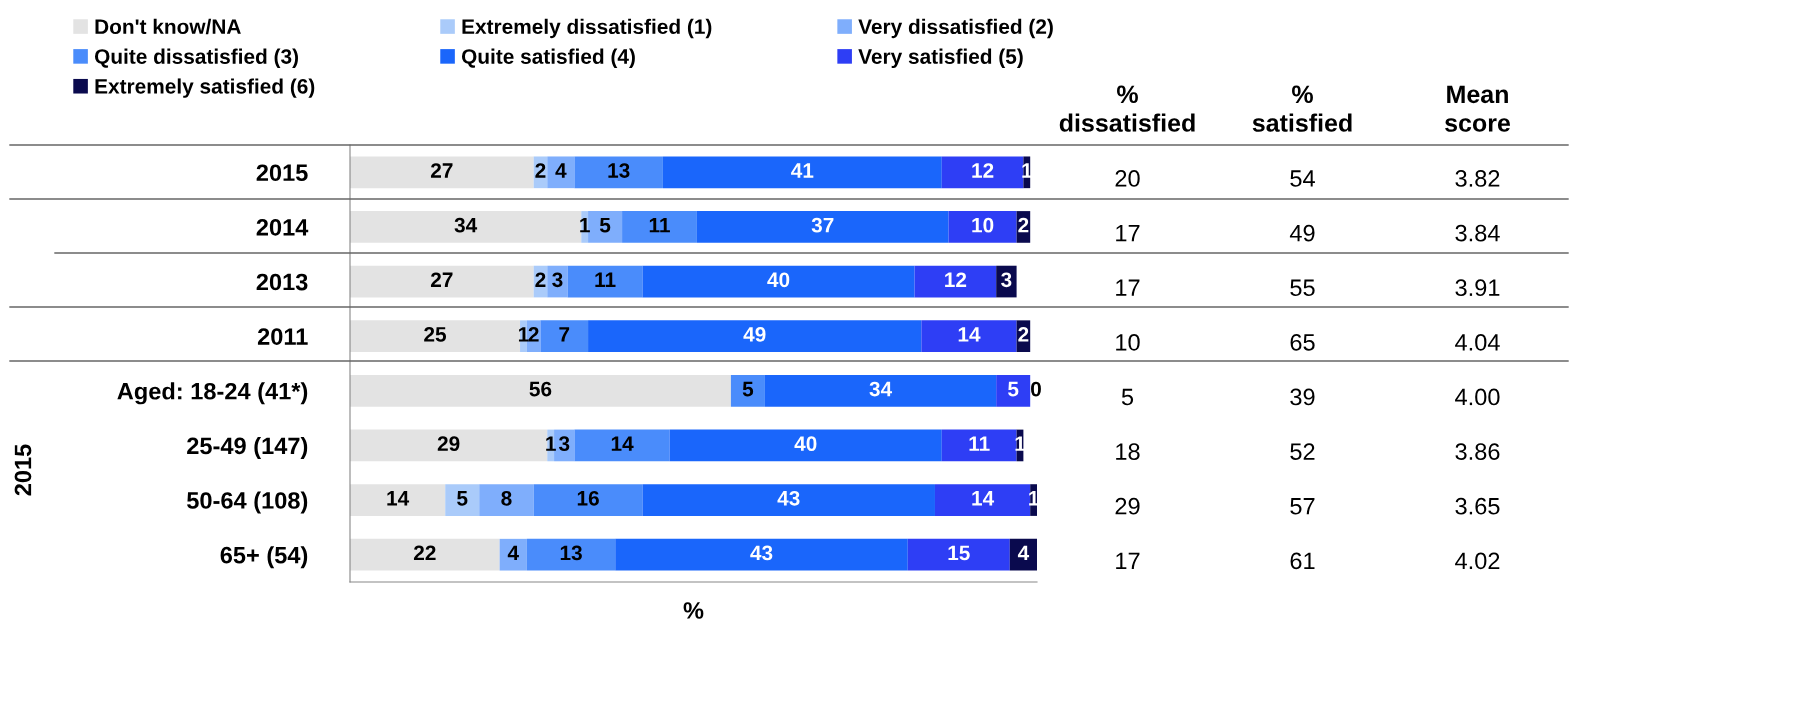  I want to click on text: 5, so click(1127, 397).